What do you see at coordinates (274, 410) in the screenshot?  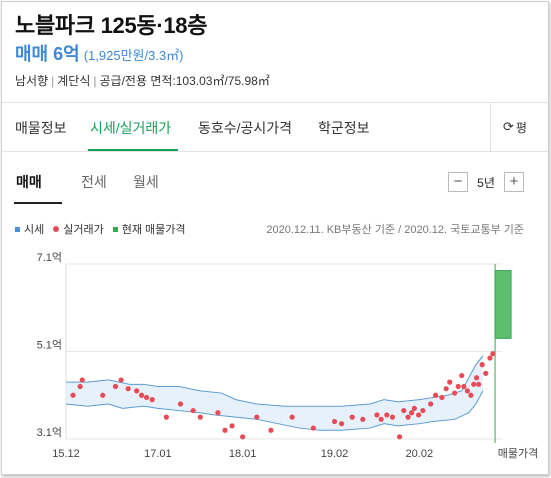 I see `market-price-lower-line` at bounding box center [274, 410].